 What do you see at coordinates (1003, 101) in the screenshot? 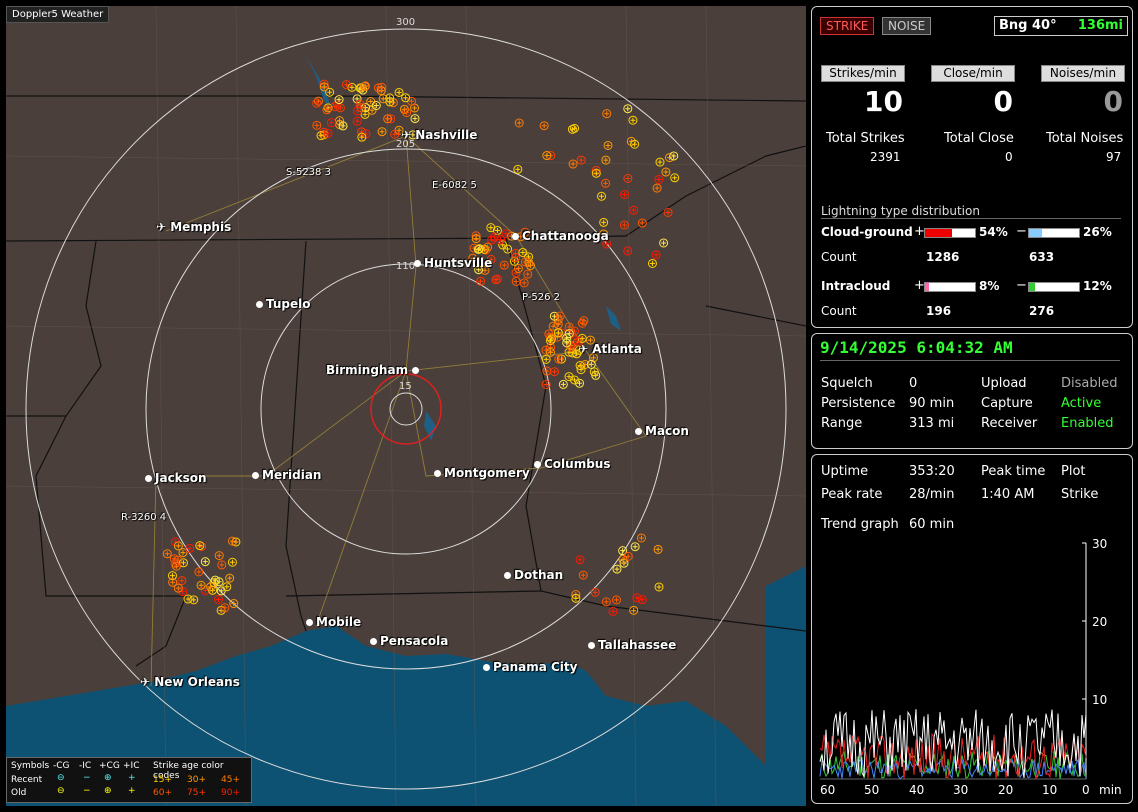
I see `close-per-min-value: 0` at bounding box center [1003, 101].